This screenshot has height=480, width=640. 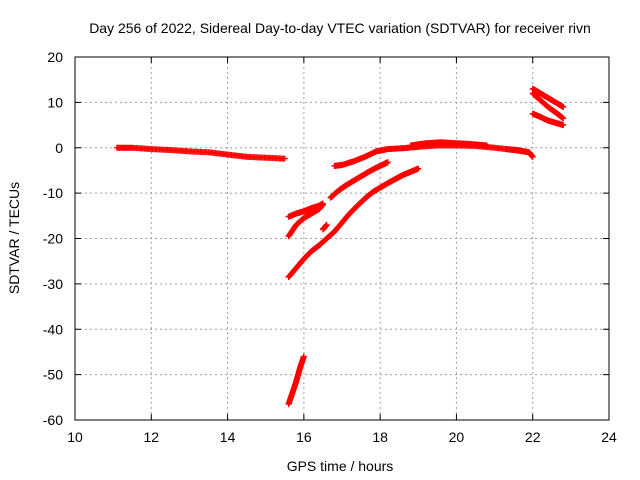 What do you see at coordinates (533, 437) in the screenshot?
I see `x-tick-label: 22` at bounding box center [533, 437].